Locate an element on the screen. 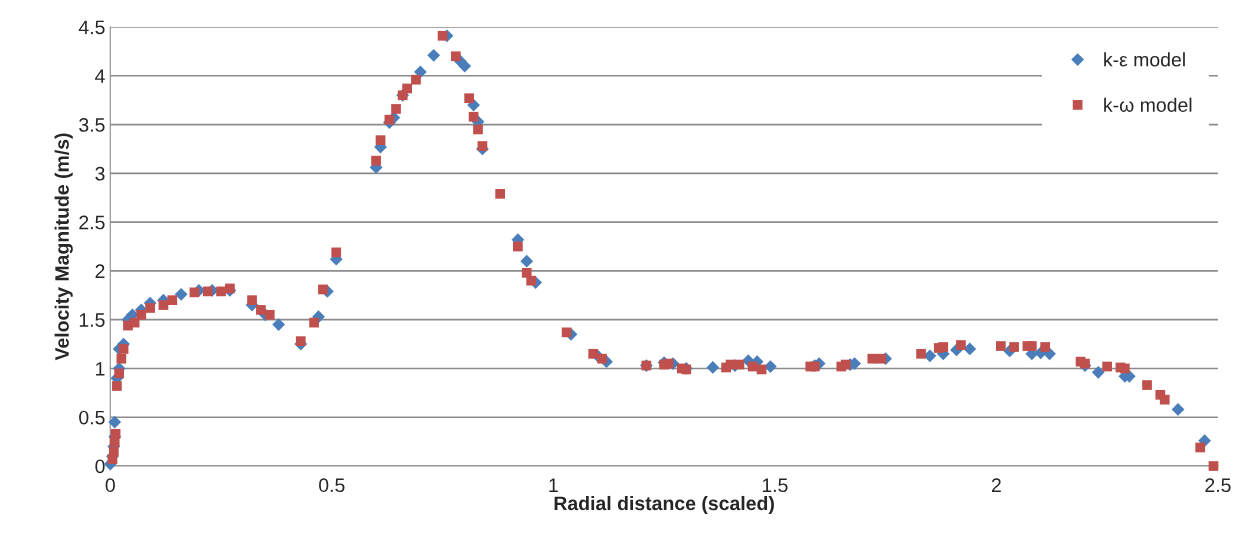  y-axis-title: Velocity Magnitude (m/s) is located at coordinates (63, 247).